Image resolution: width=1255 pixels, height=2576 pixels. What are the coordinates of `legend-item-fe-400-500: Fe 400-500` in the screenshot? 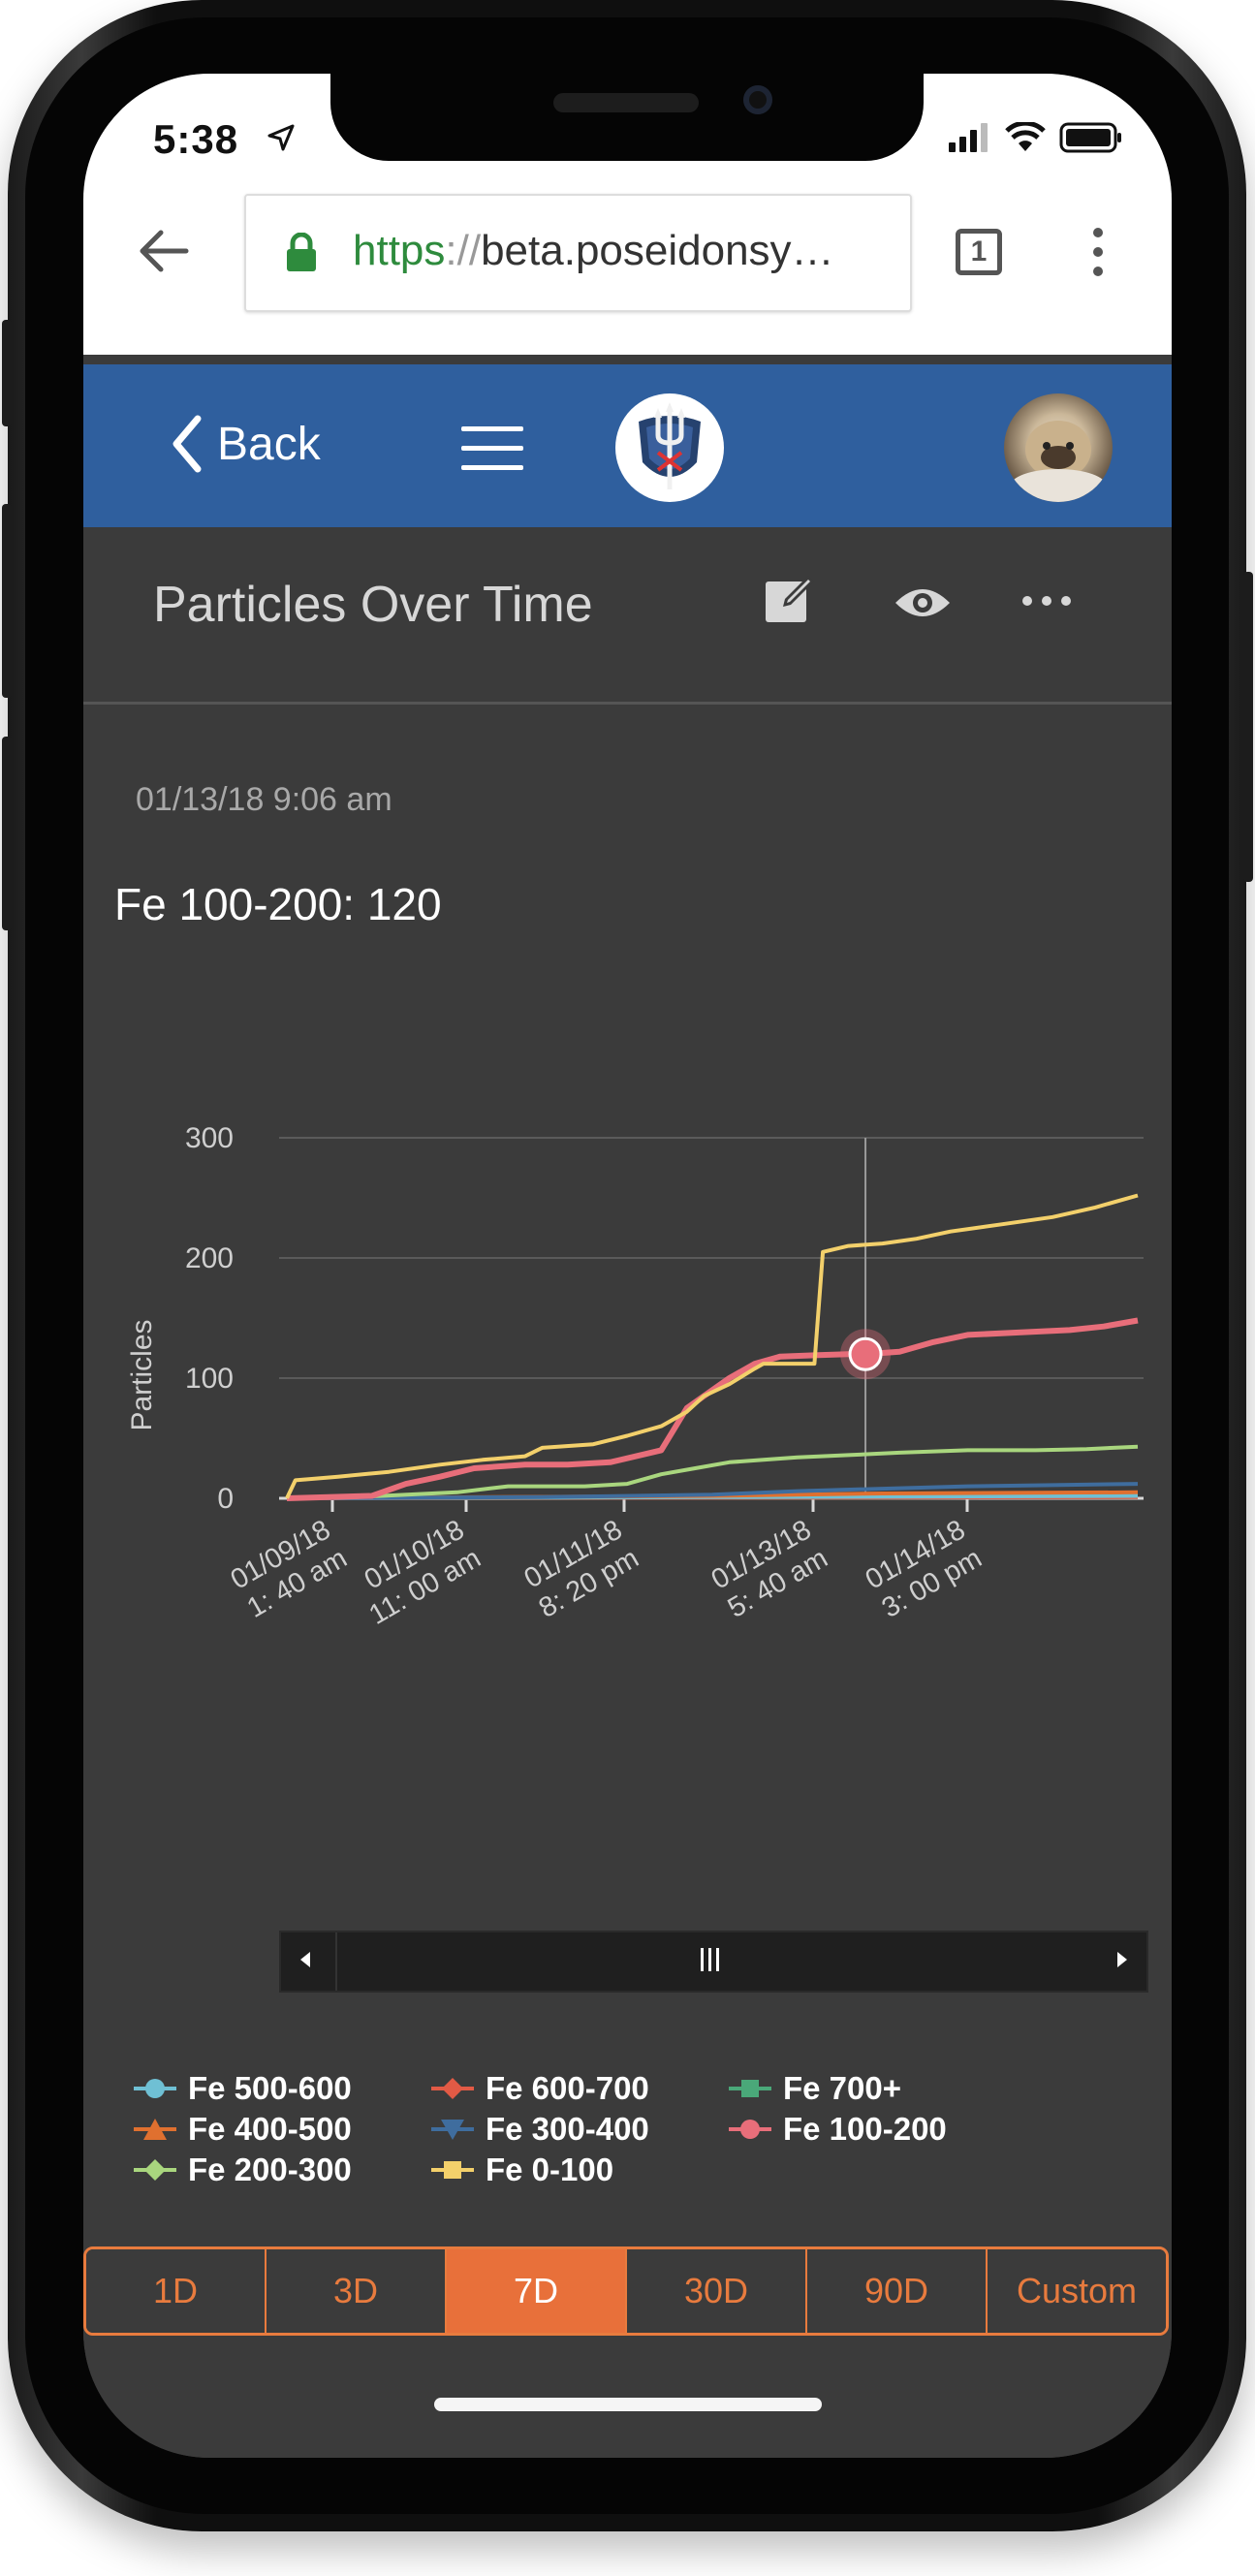 It's located at (242, 2129).